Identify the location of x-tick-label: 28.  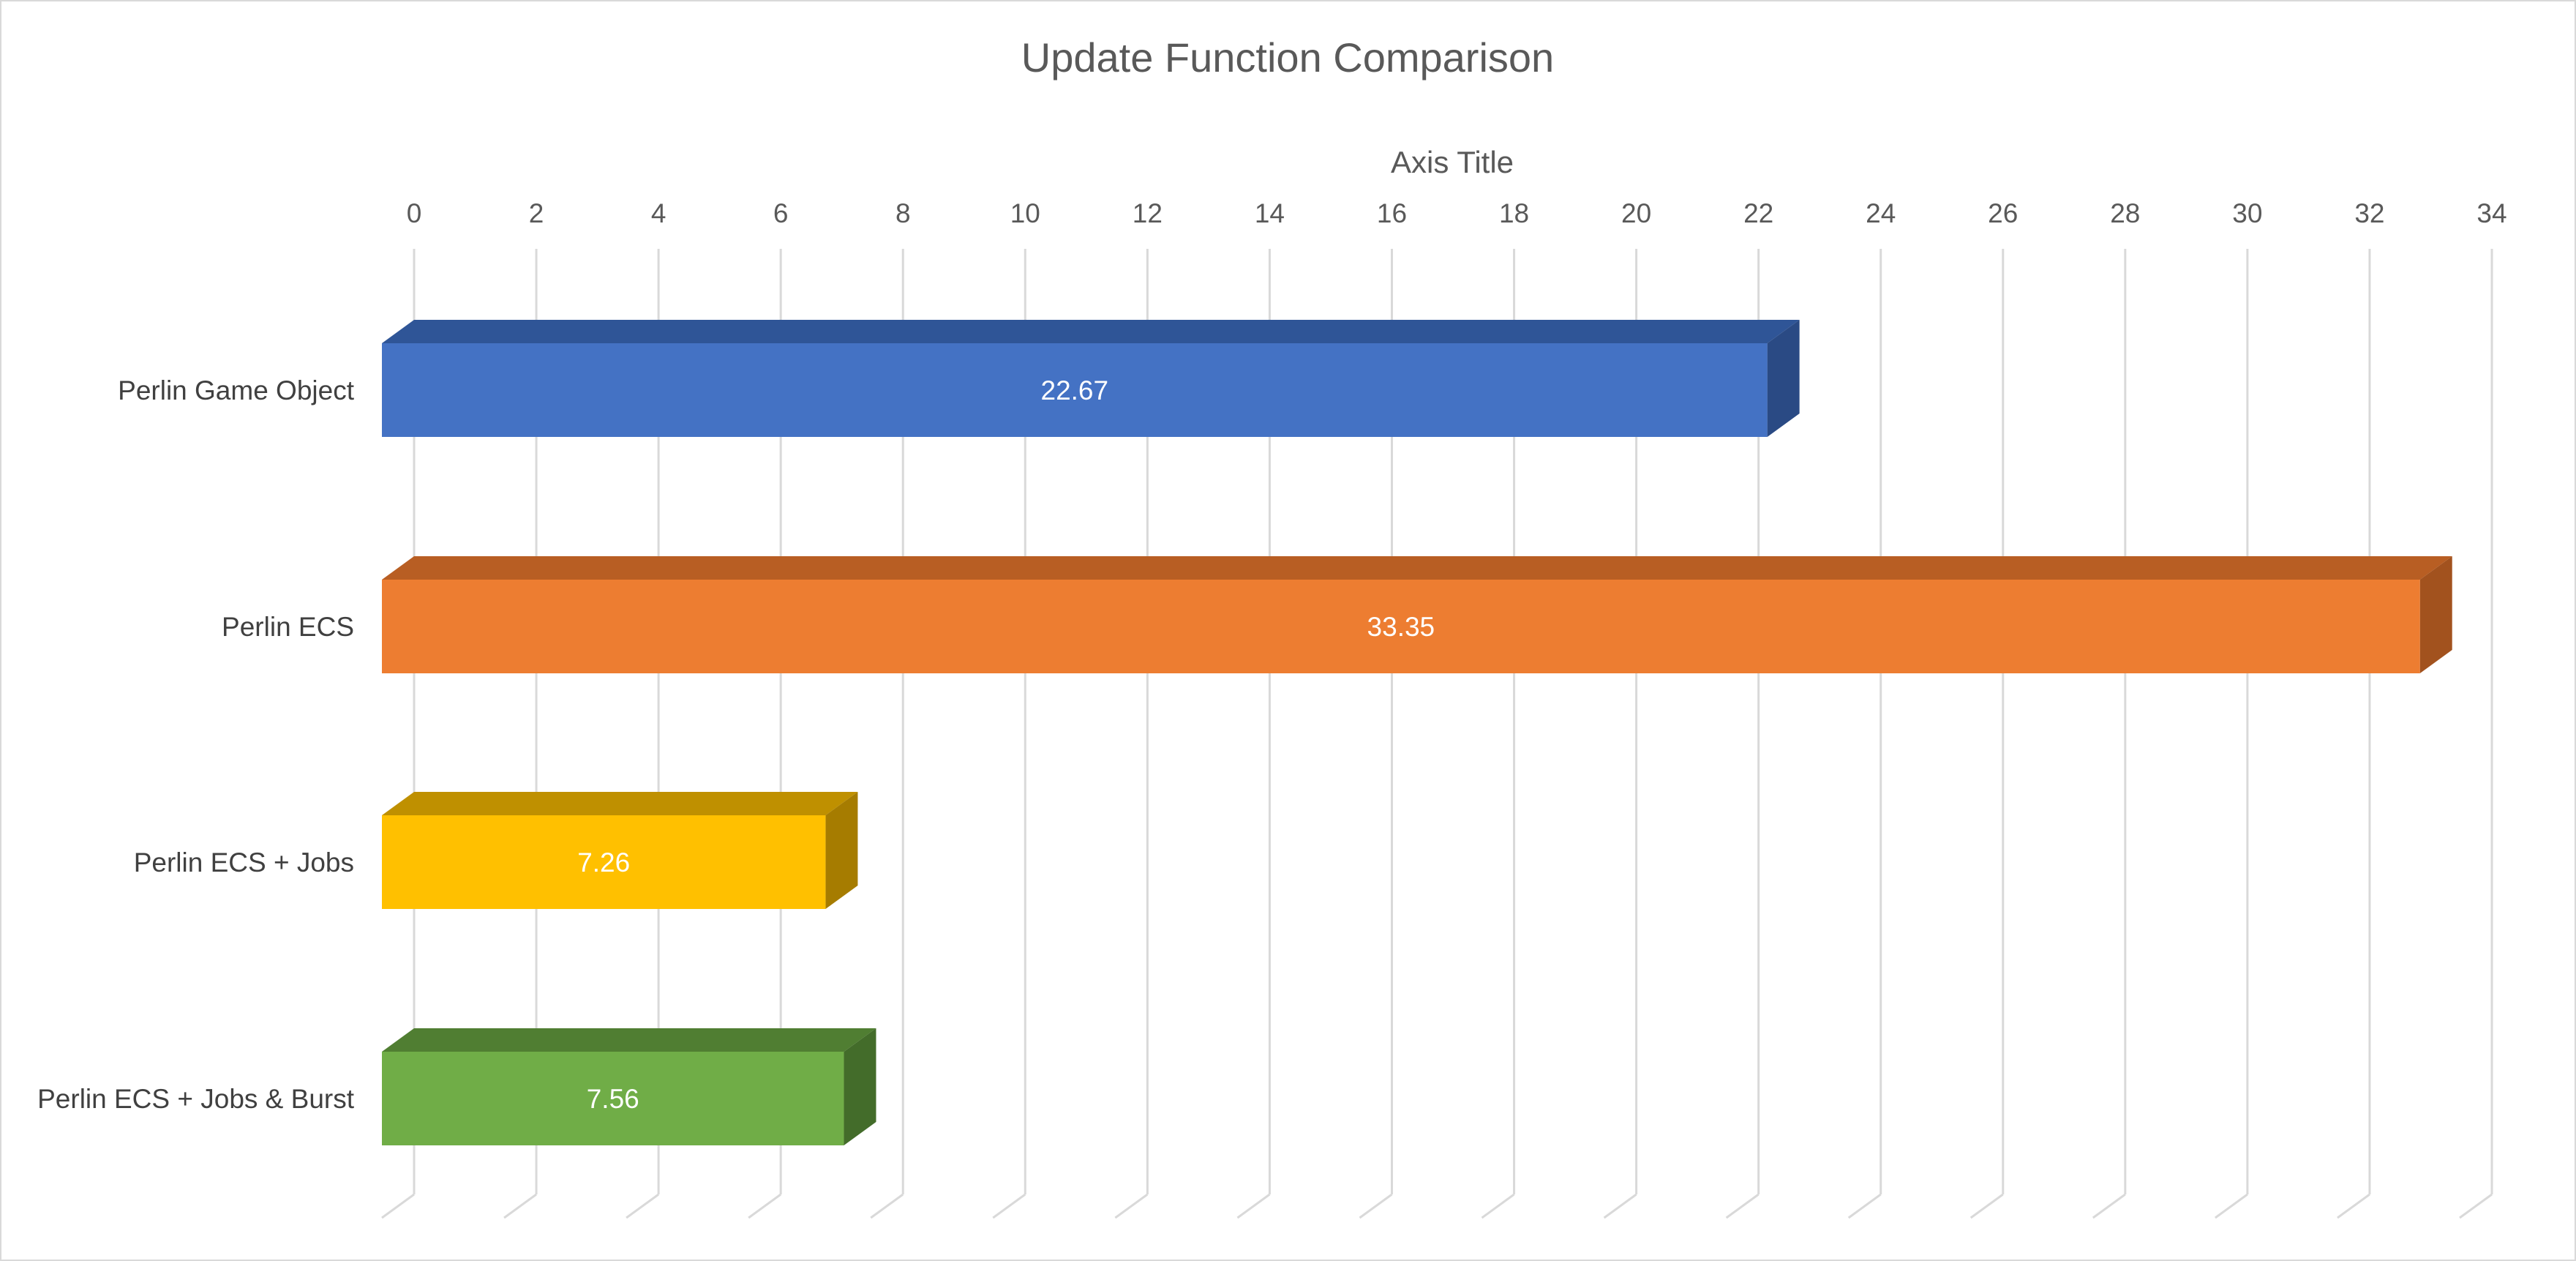
(2125, 213).